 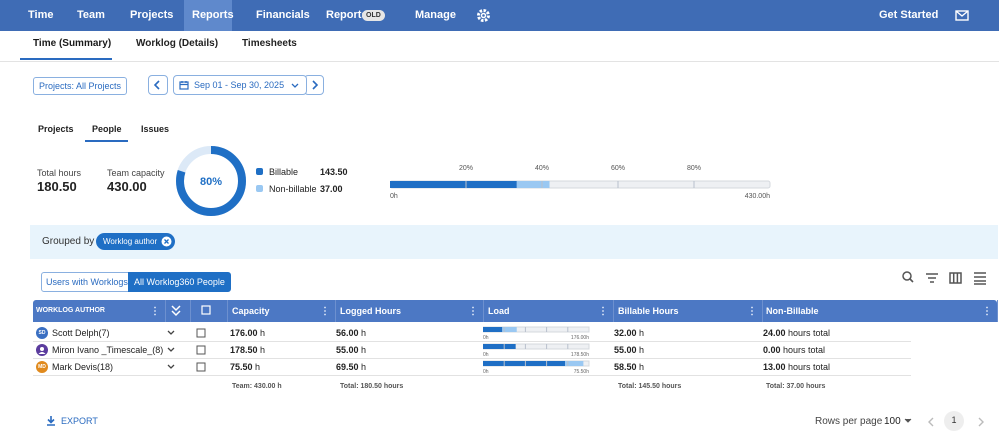 I want to click on billable-value: 58.50, so click(x=625, y=367).